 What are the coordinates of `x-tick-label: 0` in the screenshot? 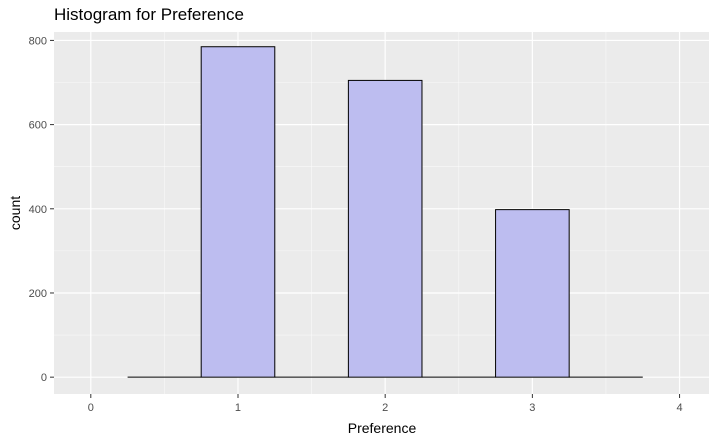 It's located at (91, 408).